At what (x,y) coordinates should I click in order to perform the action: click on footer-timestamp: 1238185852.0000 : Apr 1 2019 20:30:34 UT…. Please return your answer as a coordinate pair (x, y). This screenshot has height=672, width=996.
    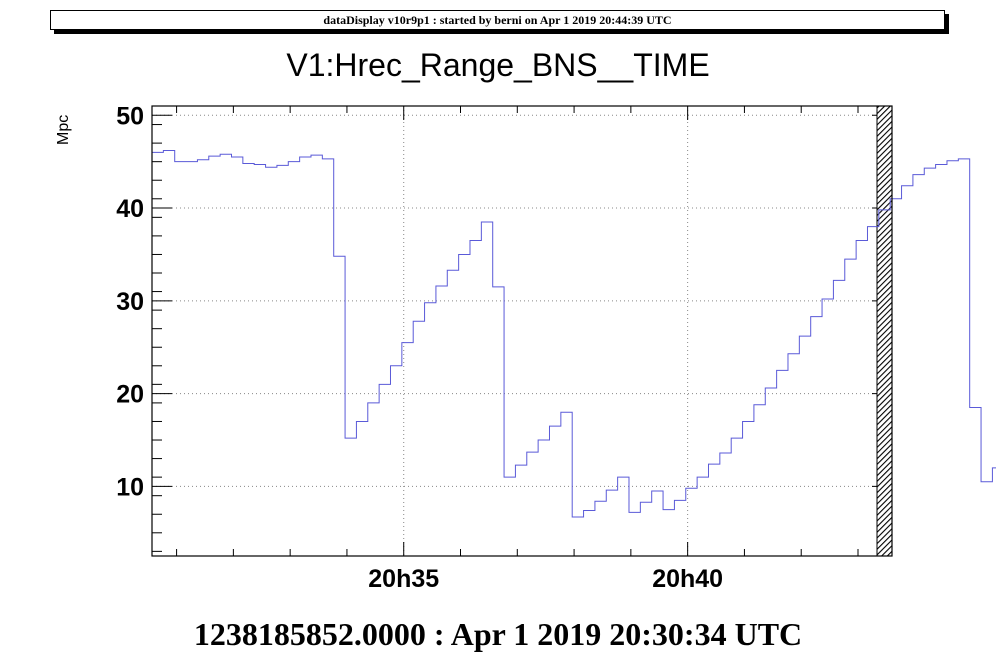
    Looking at the image, I should click on (498, 634).